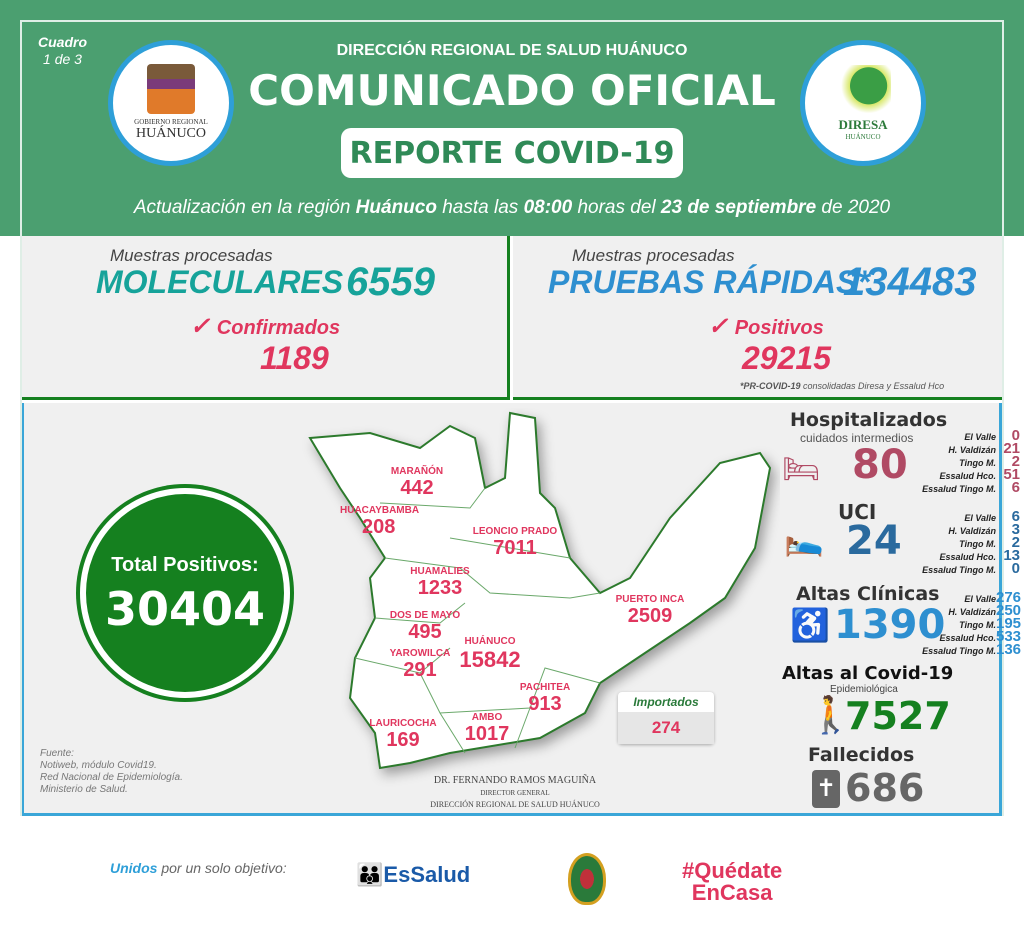 This screenshot has width=1024, height=934. I want to click on total-positivos-badge: Total Positivos: 30404, so click(185, 593).